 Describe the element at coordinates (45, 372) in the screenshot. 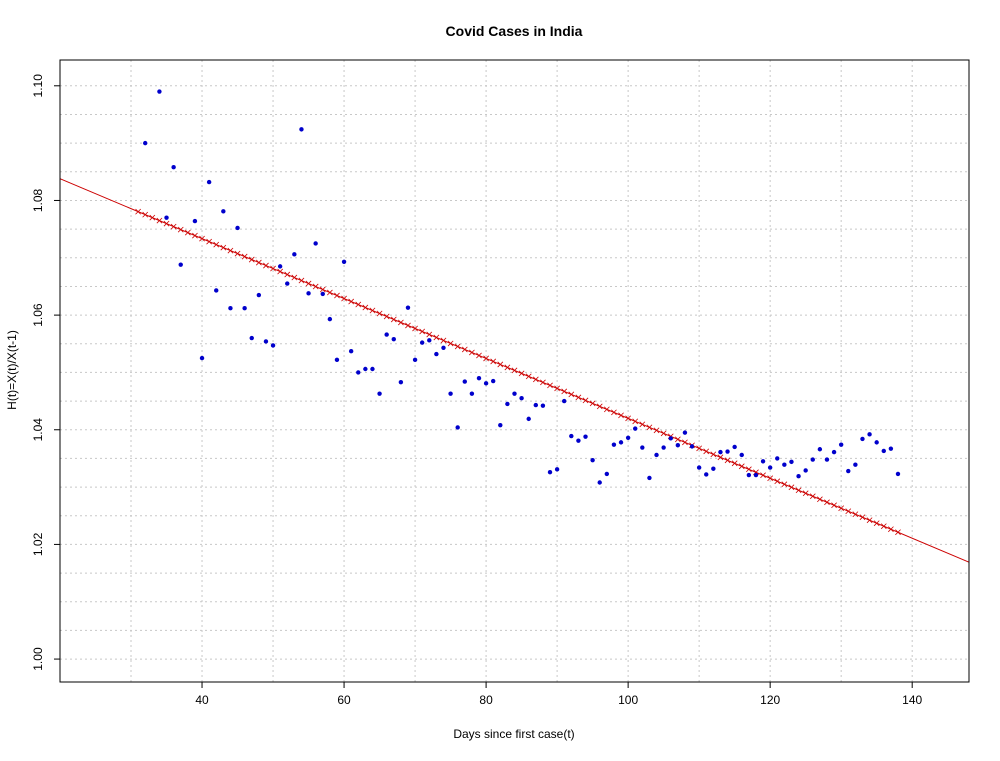

I see `y-axis: 1.00 1.02 1.04 1.06 1.08 1.10` at that location.